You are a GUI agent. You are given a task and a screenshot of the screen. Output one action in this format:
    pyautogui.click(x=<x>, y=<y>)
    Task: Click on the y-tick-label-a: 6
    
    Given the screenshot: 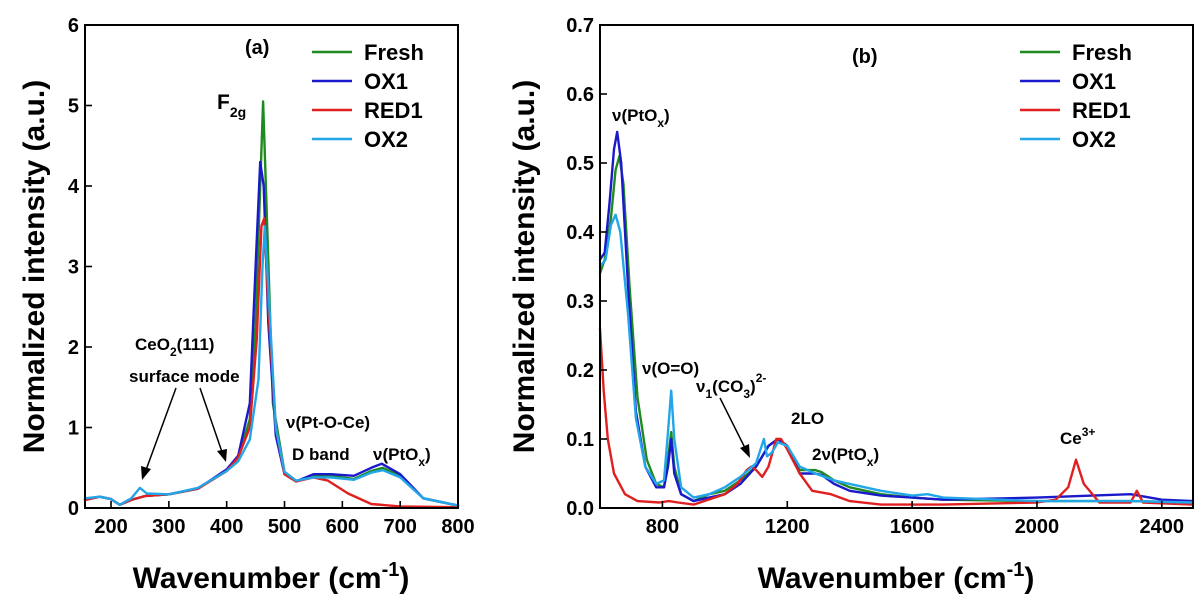 What is the action you would take?
    pyautogui.click(x=73, y=26)
    